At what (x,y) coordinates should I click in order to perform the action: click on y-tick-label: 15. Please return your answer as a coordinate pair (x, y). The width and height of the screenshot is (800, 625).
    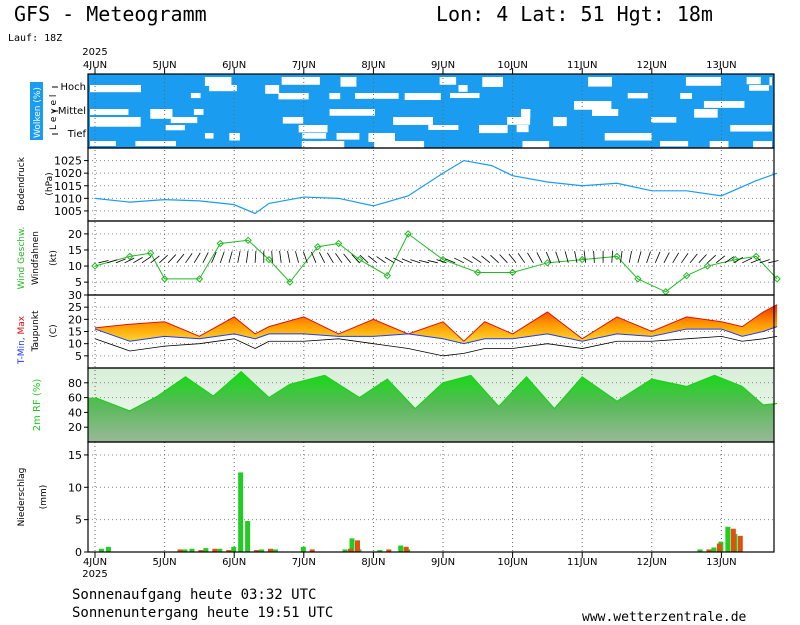
    Looking at the image, I should click on (75, 250).